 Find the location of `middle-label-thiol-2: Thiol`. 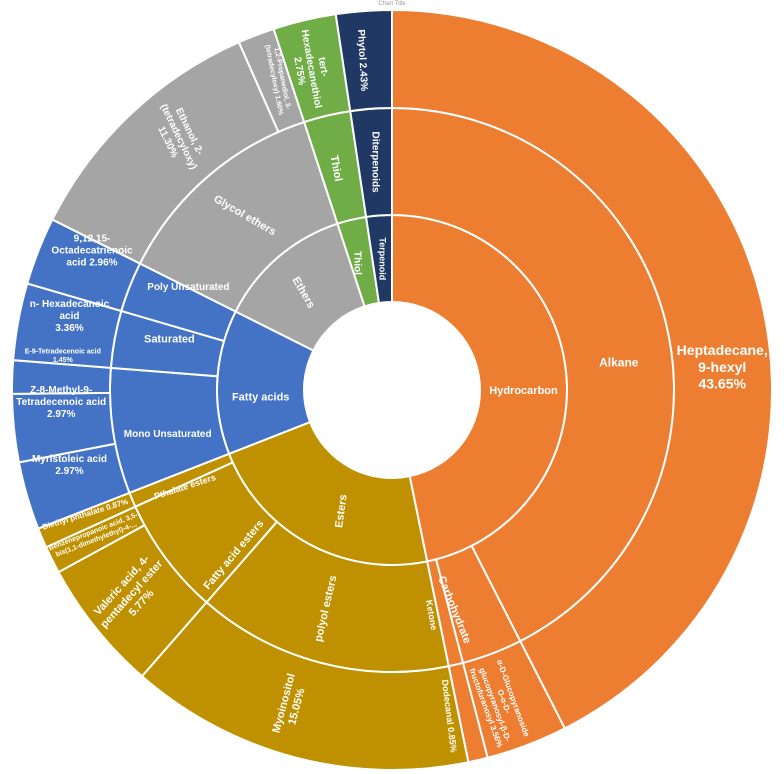

middle-label-thiol-2: Thiol is located at coordinates (336, 168).